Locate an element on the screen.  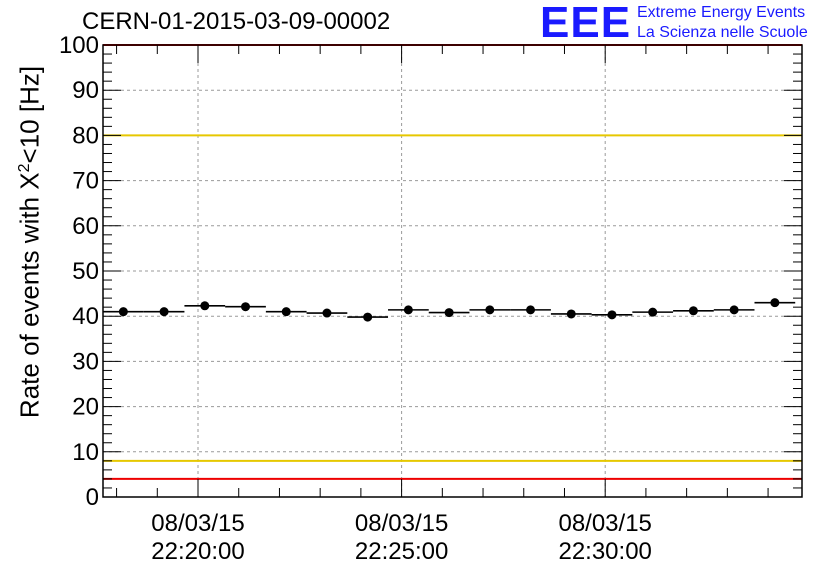
chart-title: CERN-01-2015-03-09-00002 is located at coordinates (236, 21).